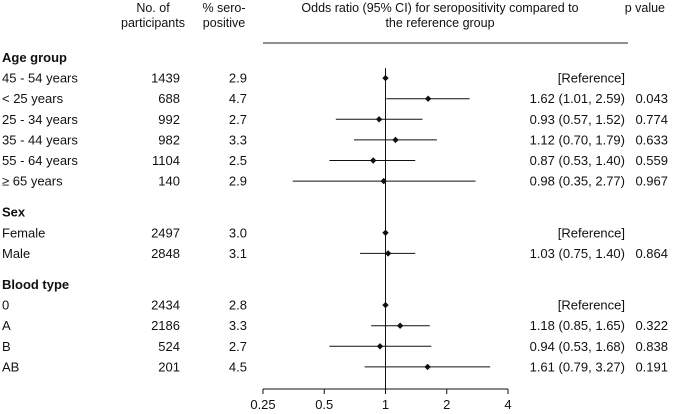 The width and height of the screenshot is (685, 414). Describe the element at coordinates (165, 78) in the screenshot. I see `participants-cell: 1439` at that location.